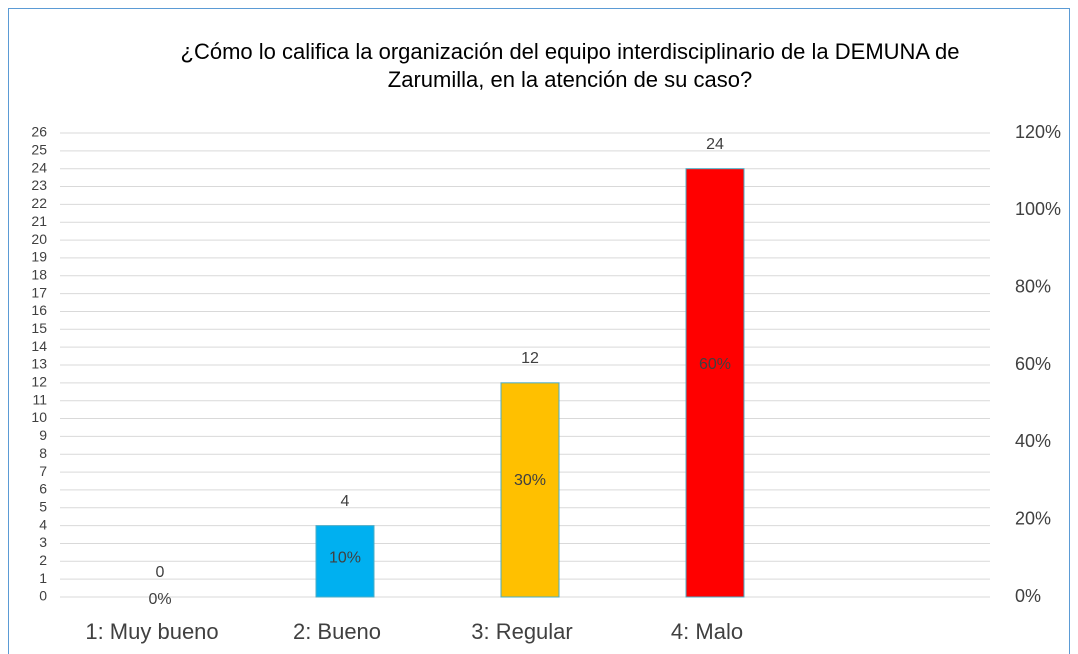 Image resolution: width=1078 pixels, height=654 pixels. Describe the element at coordinates (707, 631) in the screenshot. I see `x-tick-label: 4: Malo` at that location.